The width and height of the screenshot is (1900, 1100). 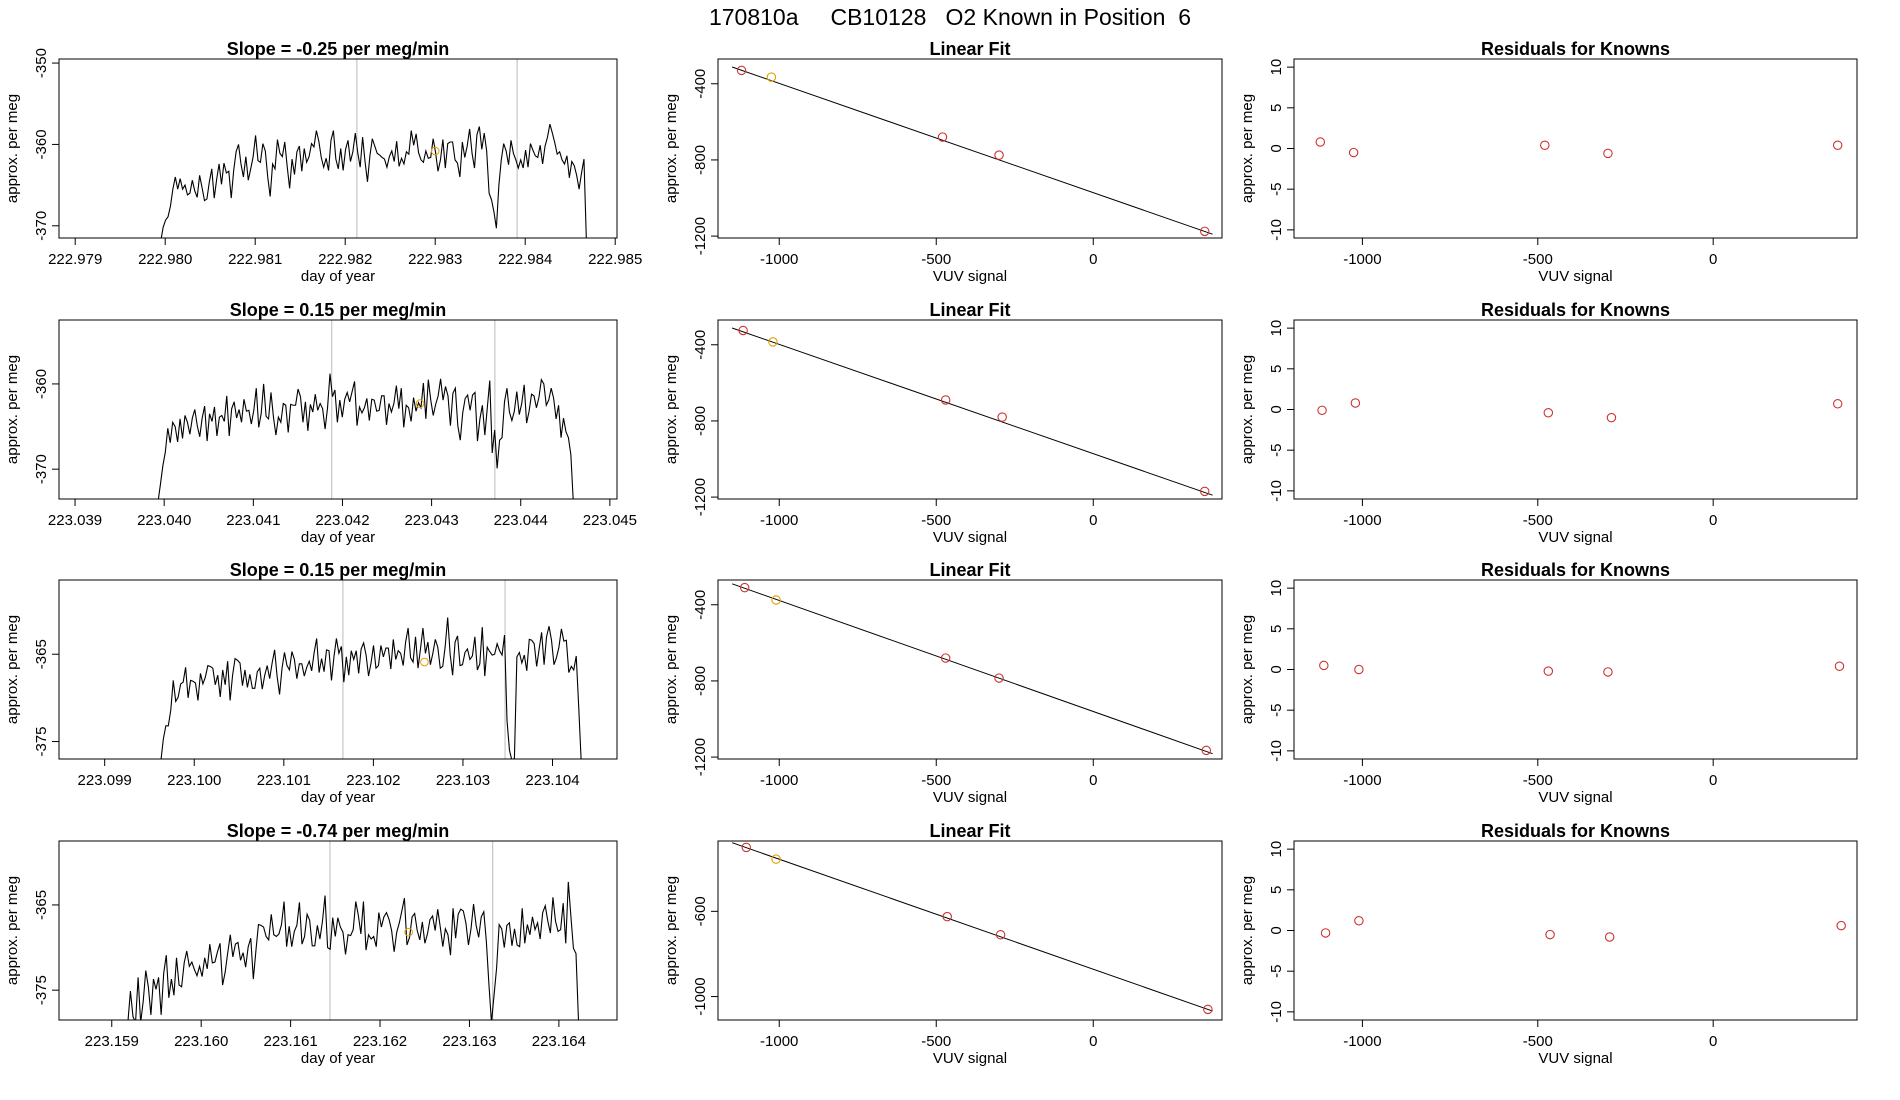 What do you see at coordinates (435, 259) in the screenshot?
I see `x-tick-label: 222.983` at bounding box center [435, 259].